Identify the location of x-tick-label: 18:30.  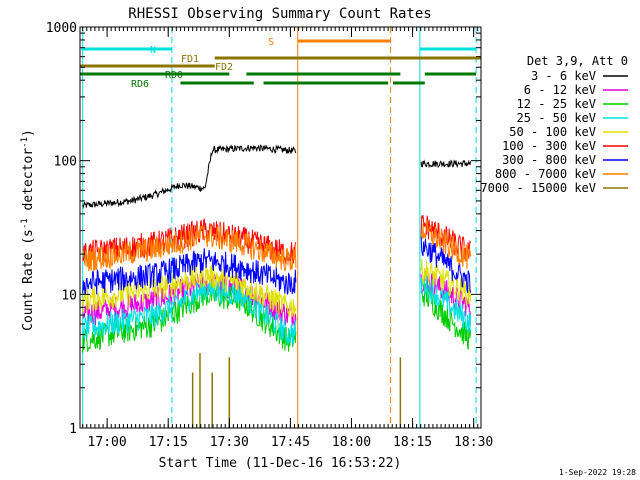
(473, 442).